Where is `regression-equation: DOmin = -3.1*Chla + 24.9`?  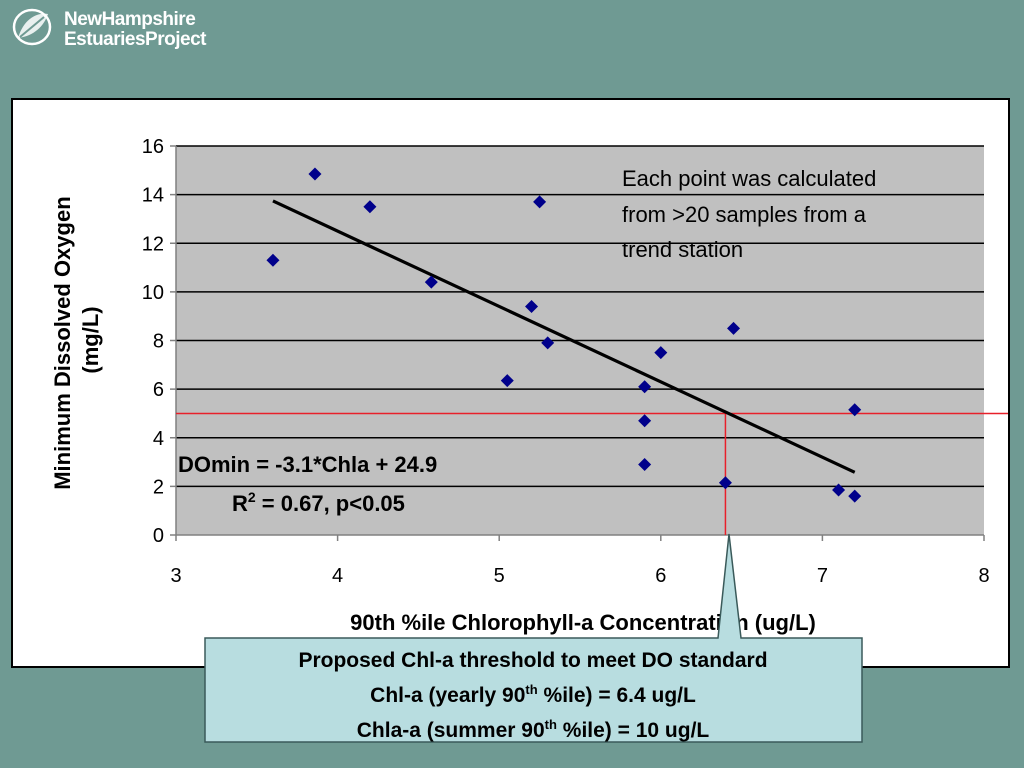
regression-equation: DOmin = -3.1*Chla + 24.9 is located at coordinates (307, 464).